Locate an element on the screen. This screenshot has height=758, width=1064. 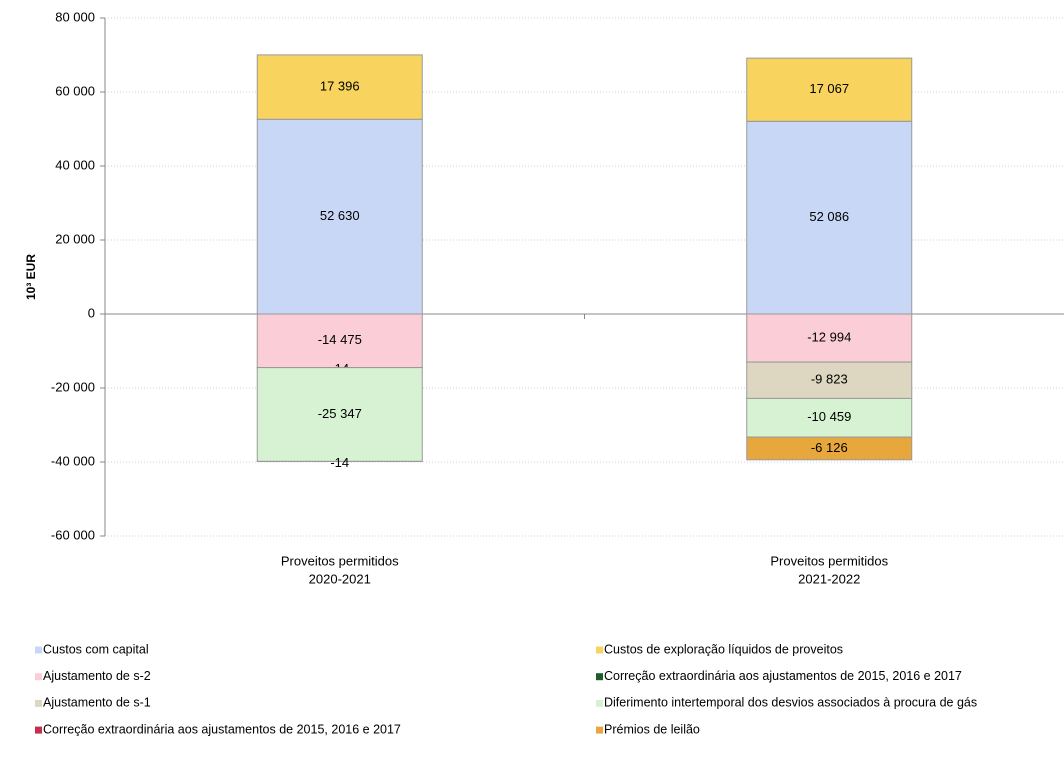
y-tick-label: 60 000 is located at coordinates (75, 90).